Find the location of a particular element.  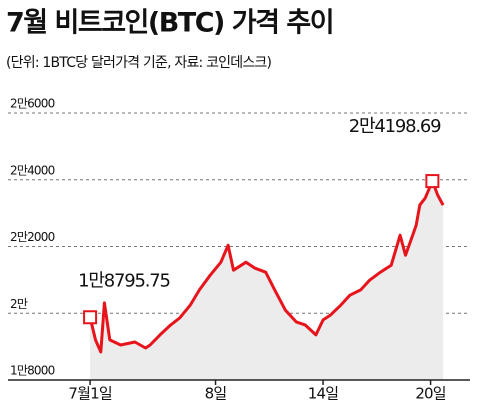

y-tick-label: 1만8000 is located at coordinates (32, 371).